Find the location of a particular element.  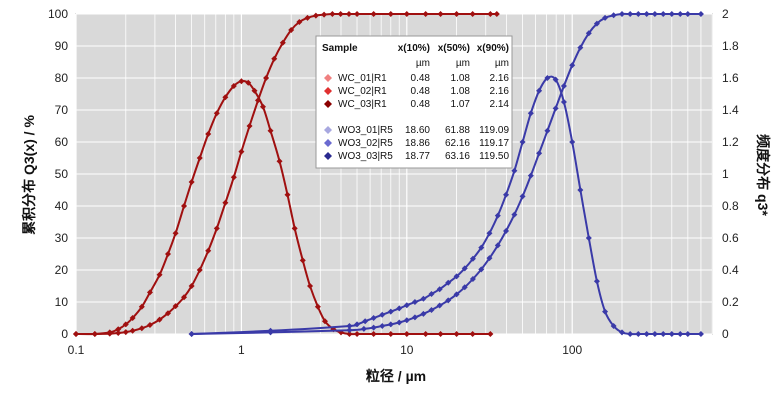

y-right-tick-label: 0.8 is located at coordinates (730, 206).